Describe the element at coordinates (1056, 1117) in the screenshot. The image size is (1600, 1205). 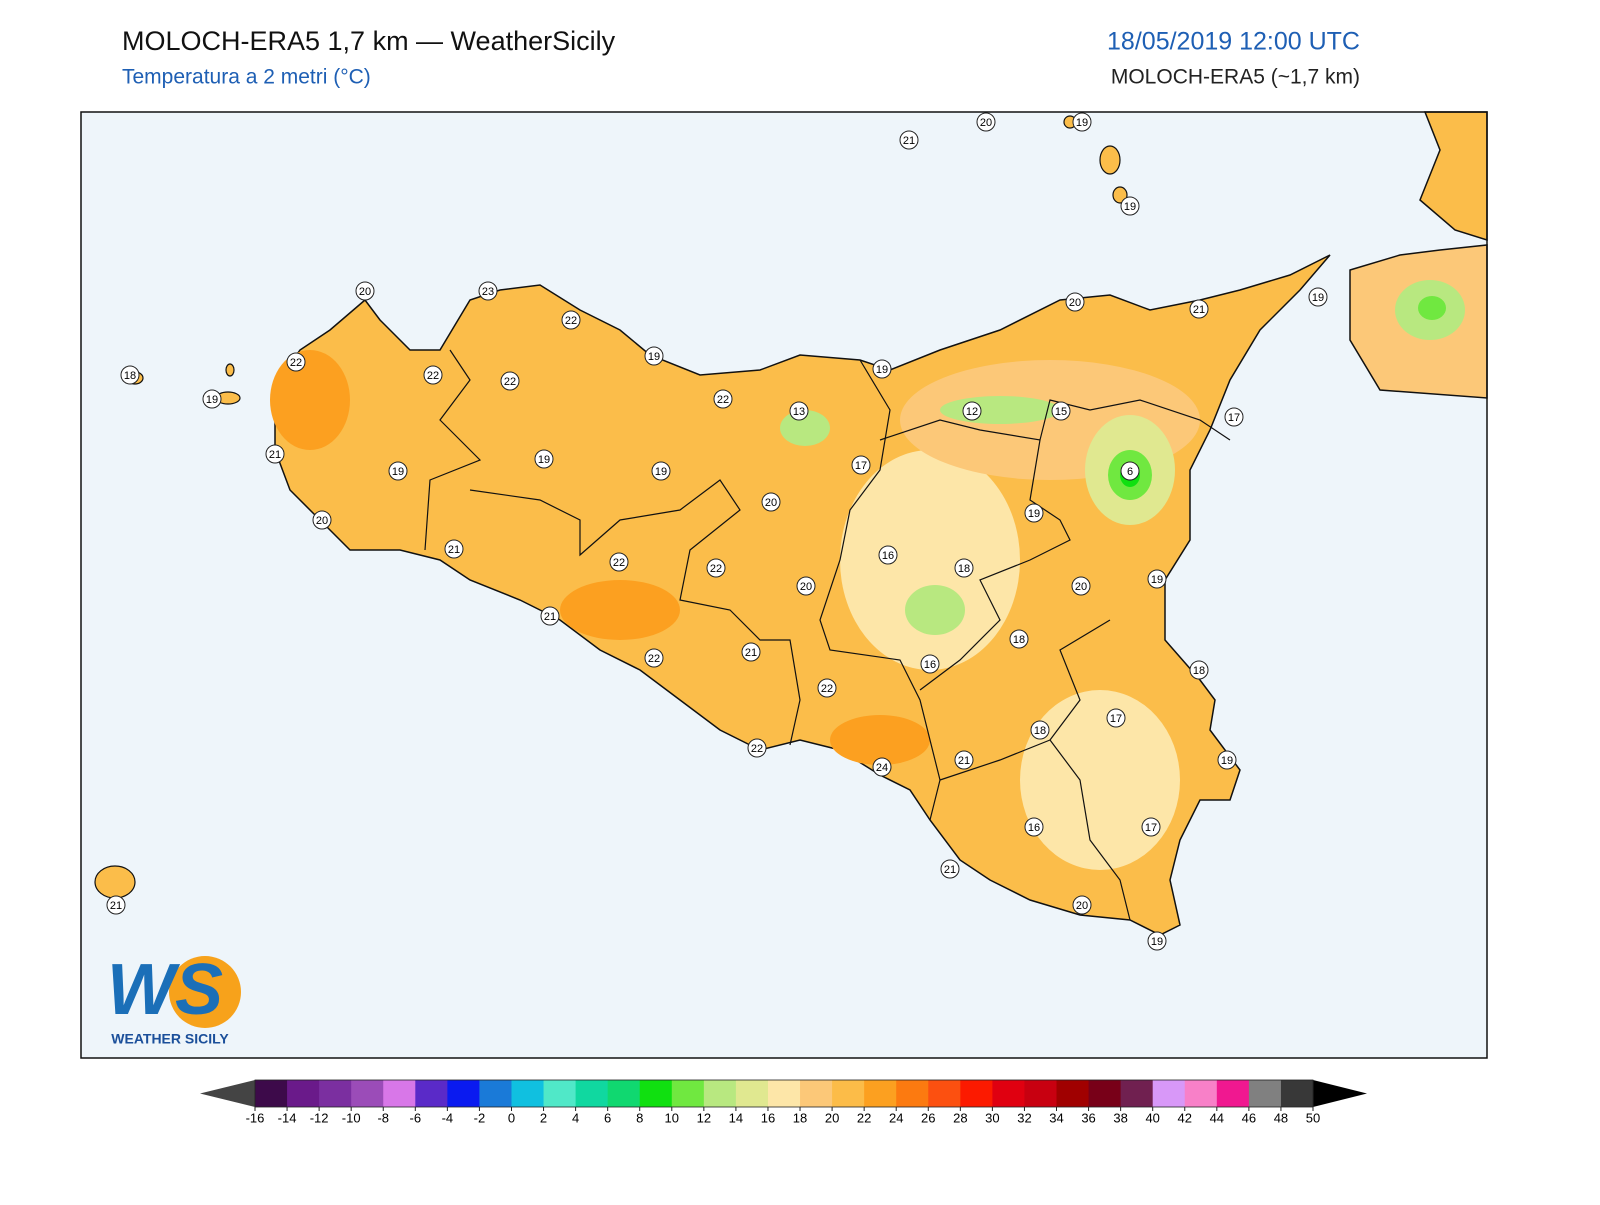
I see `colorbar-tick-label: 34` at that location.